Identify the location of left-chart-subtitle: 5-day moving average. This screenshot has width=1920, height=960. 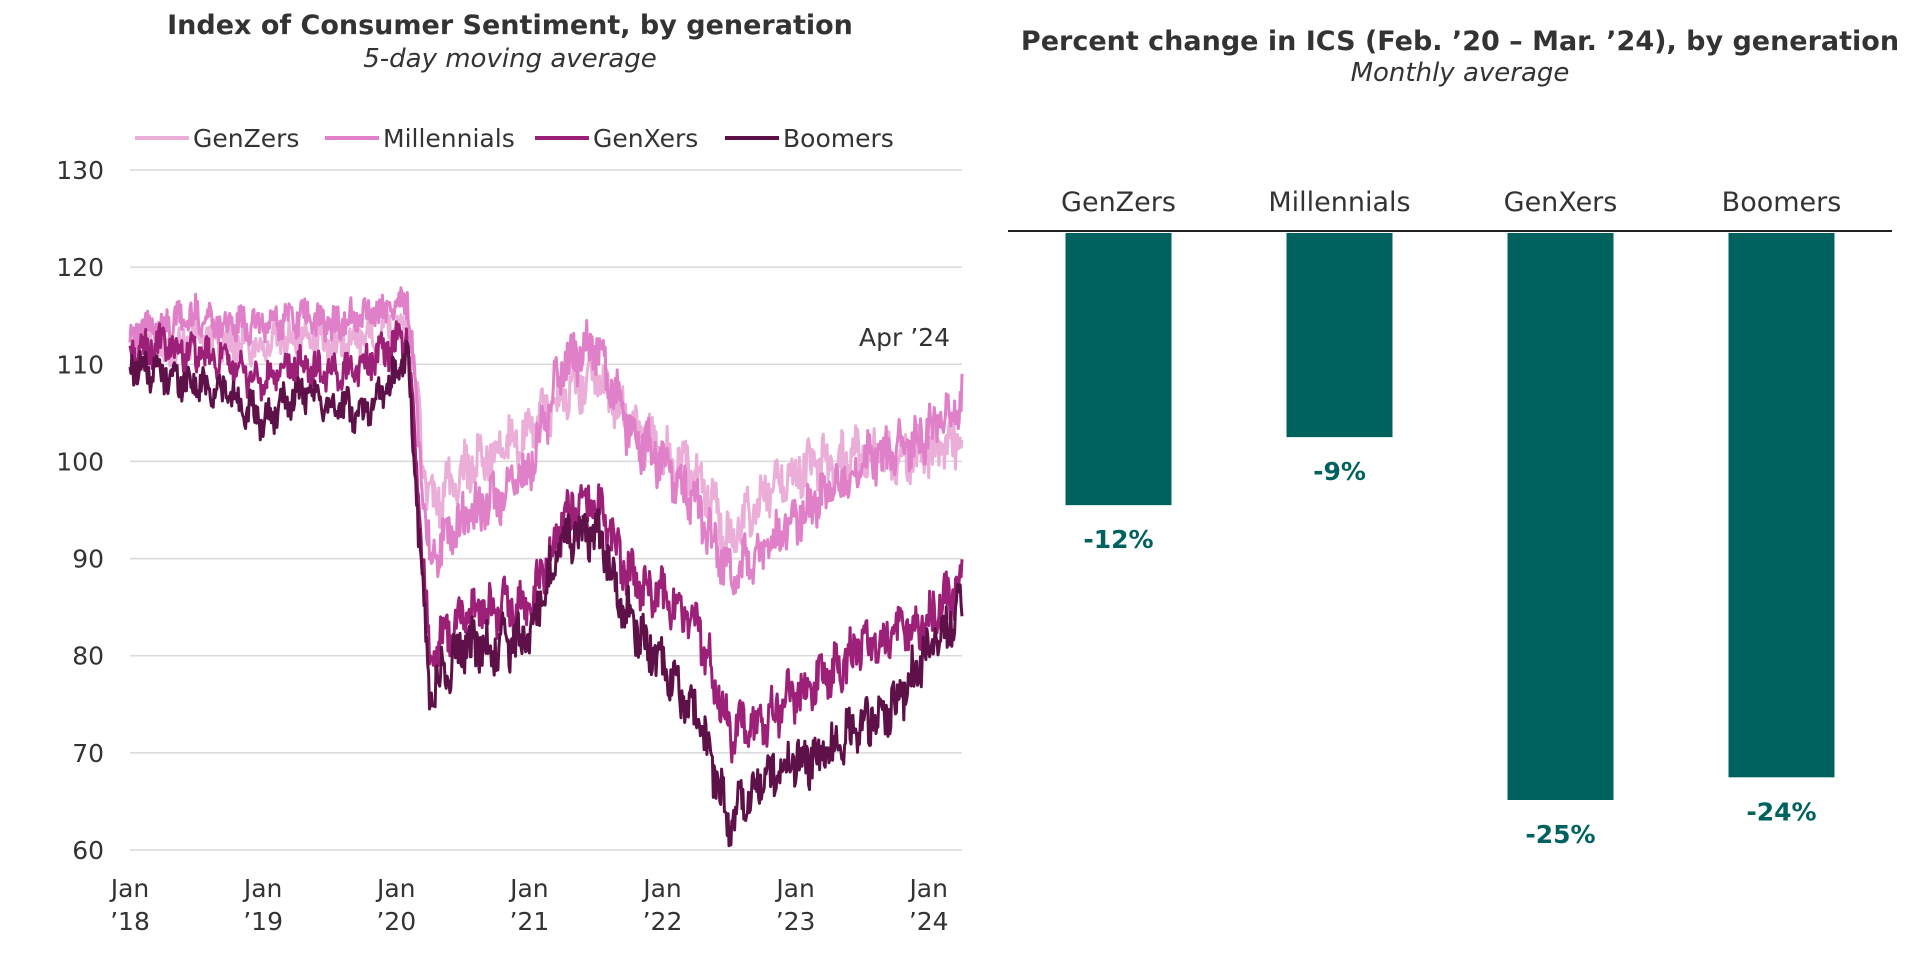
(510, 59).